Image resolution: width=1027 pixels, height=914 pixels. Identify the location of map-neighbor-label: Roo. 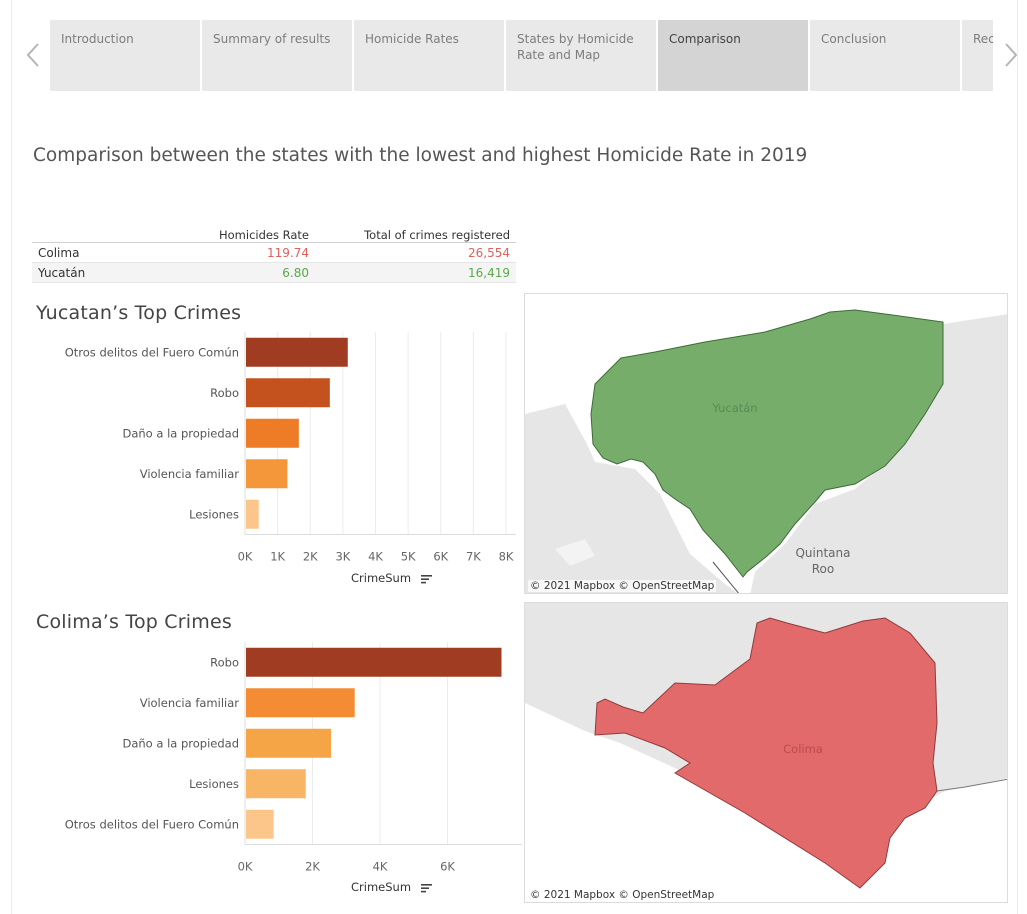
(823, 569).